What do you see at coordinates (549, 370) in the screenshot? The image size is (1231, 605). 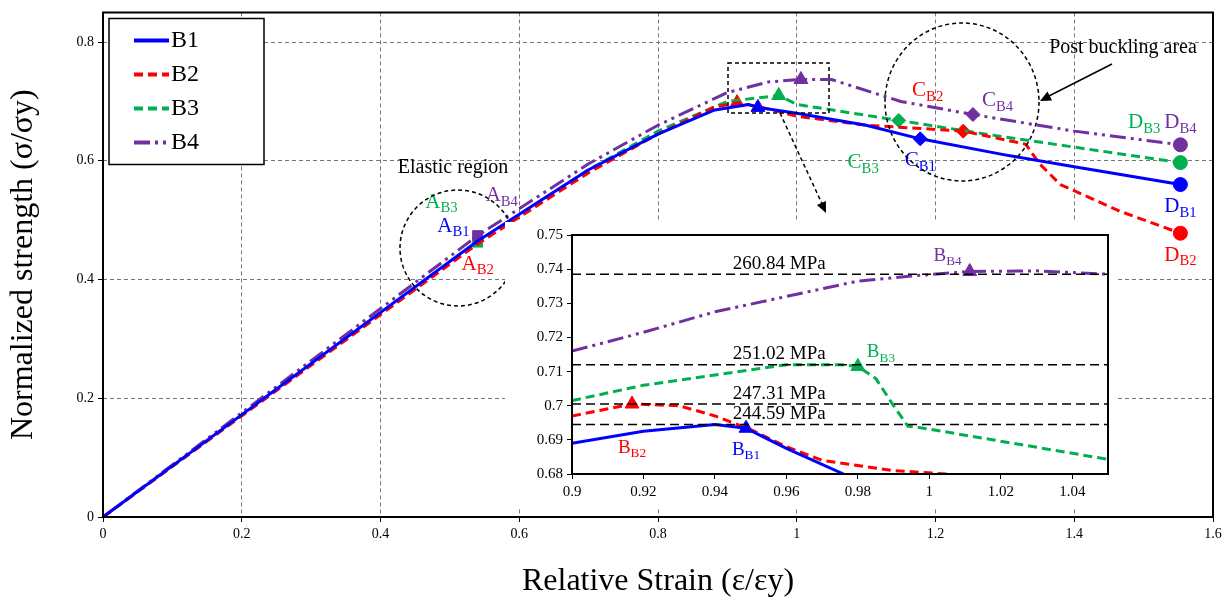 I see `y-tick-label: 0.71` at bounding box center [549, 370].